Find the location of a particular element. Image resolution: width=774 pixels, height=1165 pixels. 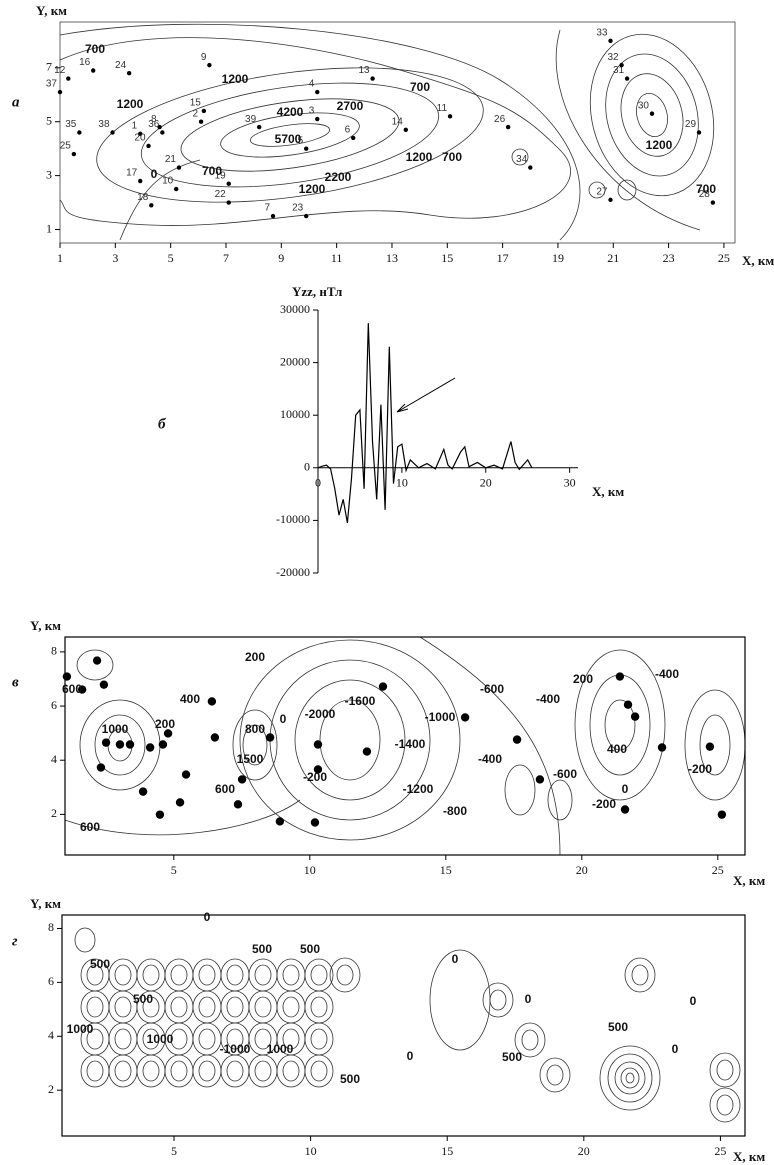

x-tick-label: 5 is located at coordinates (174, 870).